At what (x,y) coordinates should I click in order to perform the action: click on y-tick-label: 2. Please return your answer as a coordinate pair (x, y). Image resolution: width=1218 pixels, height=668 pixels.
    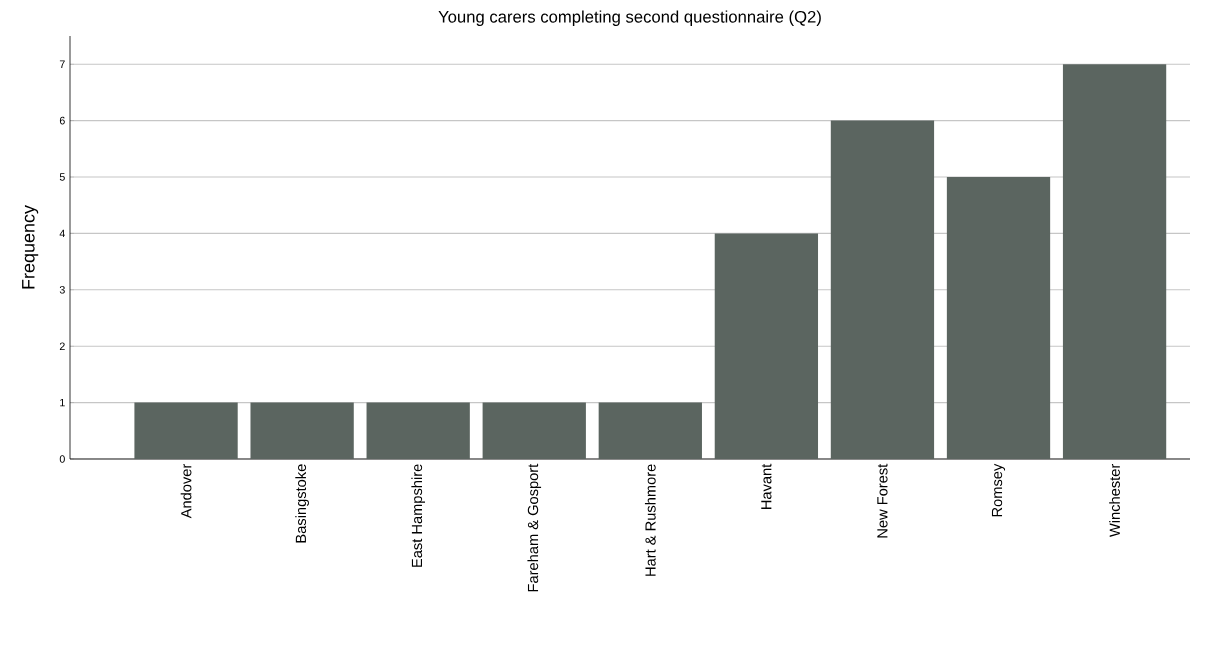
    Looking at the image, I should click on (62, 346).